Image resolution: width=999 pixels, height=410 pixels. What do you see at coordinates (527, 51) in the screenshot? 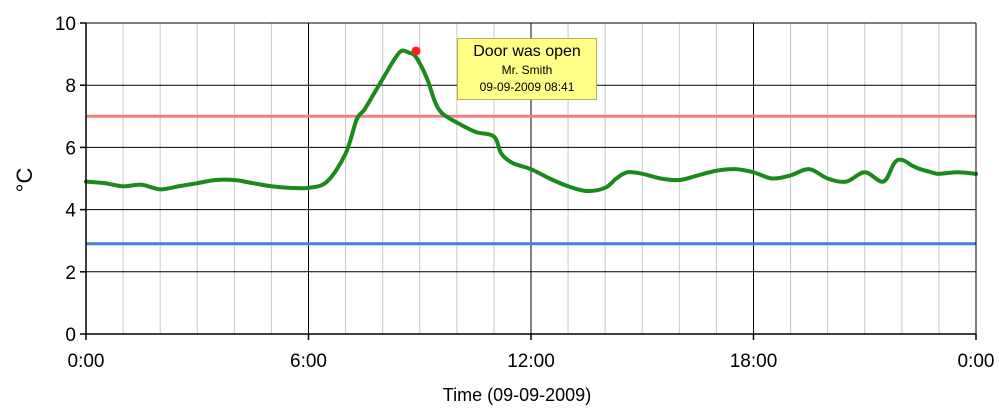
I see `note-title: Door was open` at bounding box center [527, 51].